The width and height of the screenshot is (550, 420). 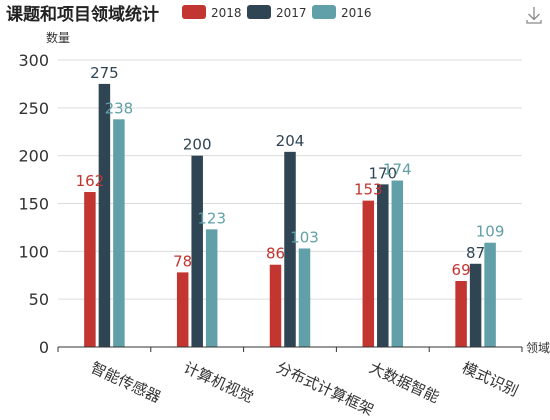 I want to click on bar-value-label: 78, so click(x=182, y=261).